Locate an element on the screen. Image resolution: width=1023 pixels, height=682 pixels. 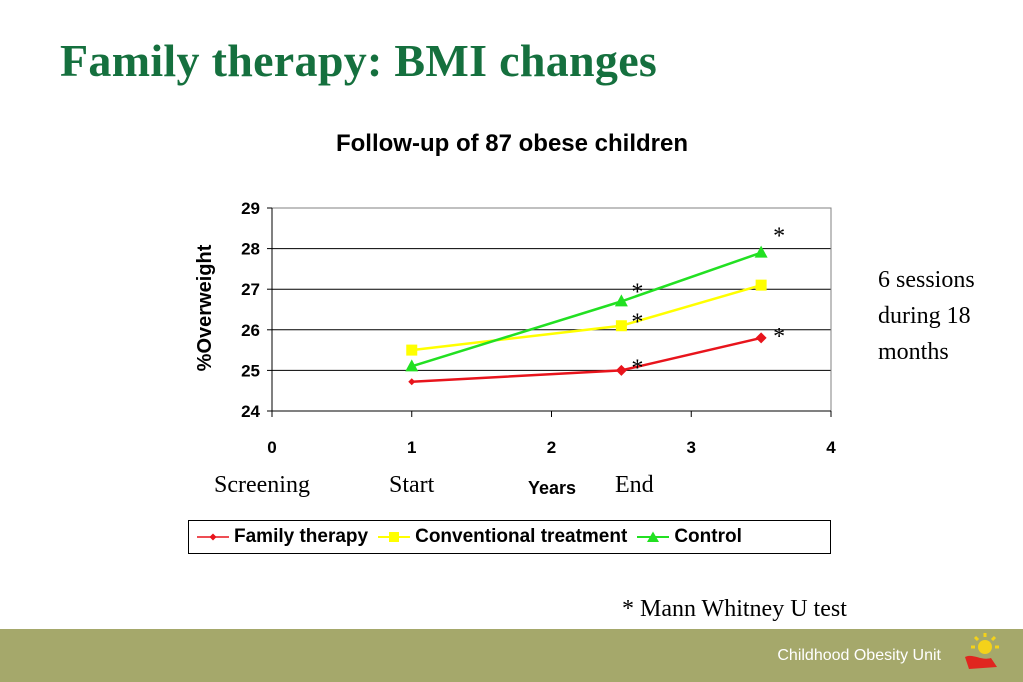
x-tick-label: 3 is located at coordinates (691, 447).